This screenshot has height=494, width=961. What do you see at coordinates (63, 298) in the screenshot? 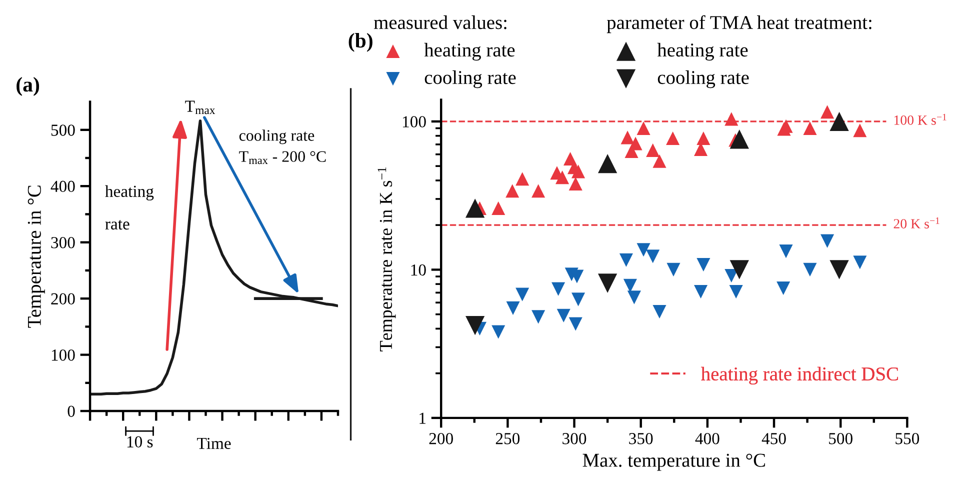
I see `y-tick-label: 200` at bounding box center [63, 298].